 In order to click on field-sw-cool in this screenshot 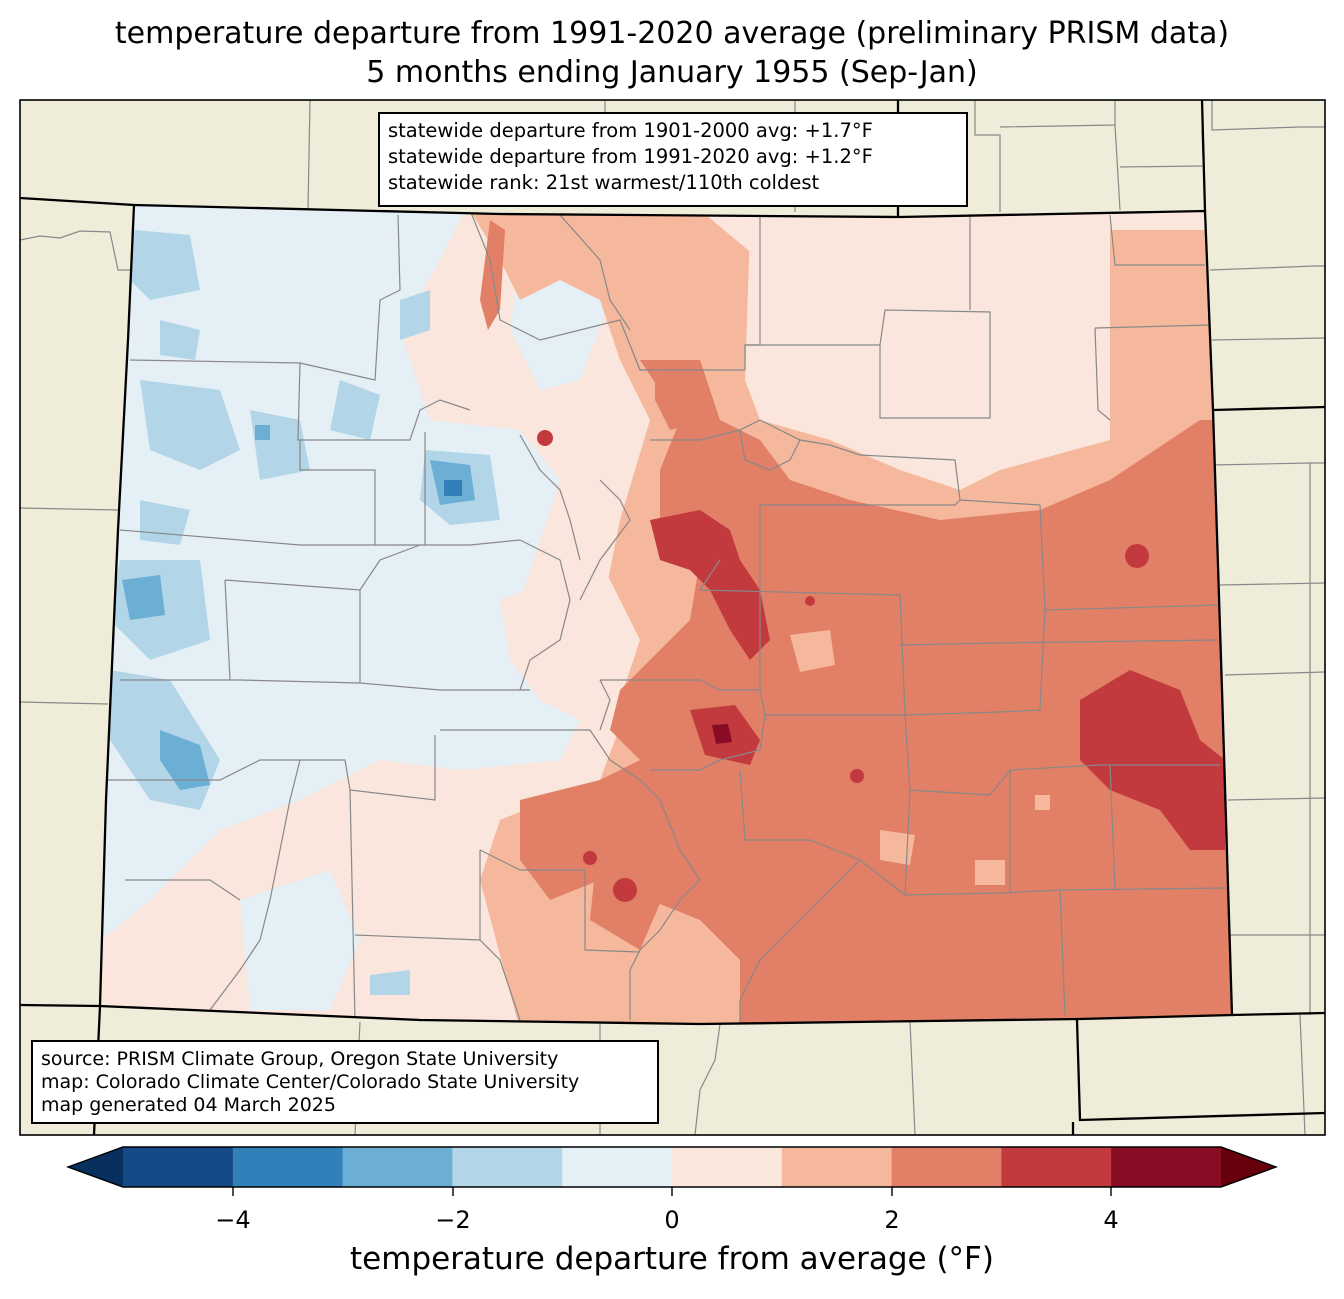, I will do `click(300, 940)`.